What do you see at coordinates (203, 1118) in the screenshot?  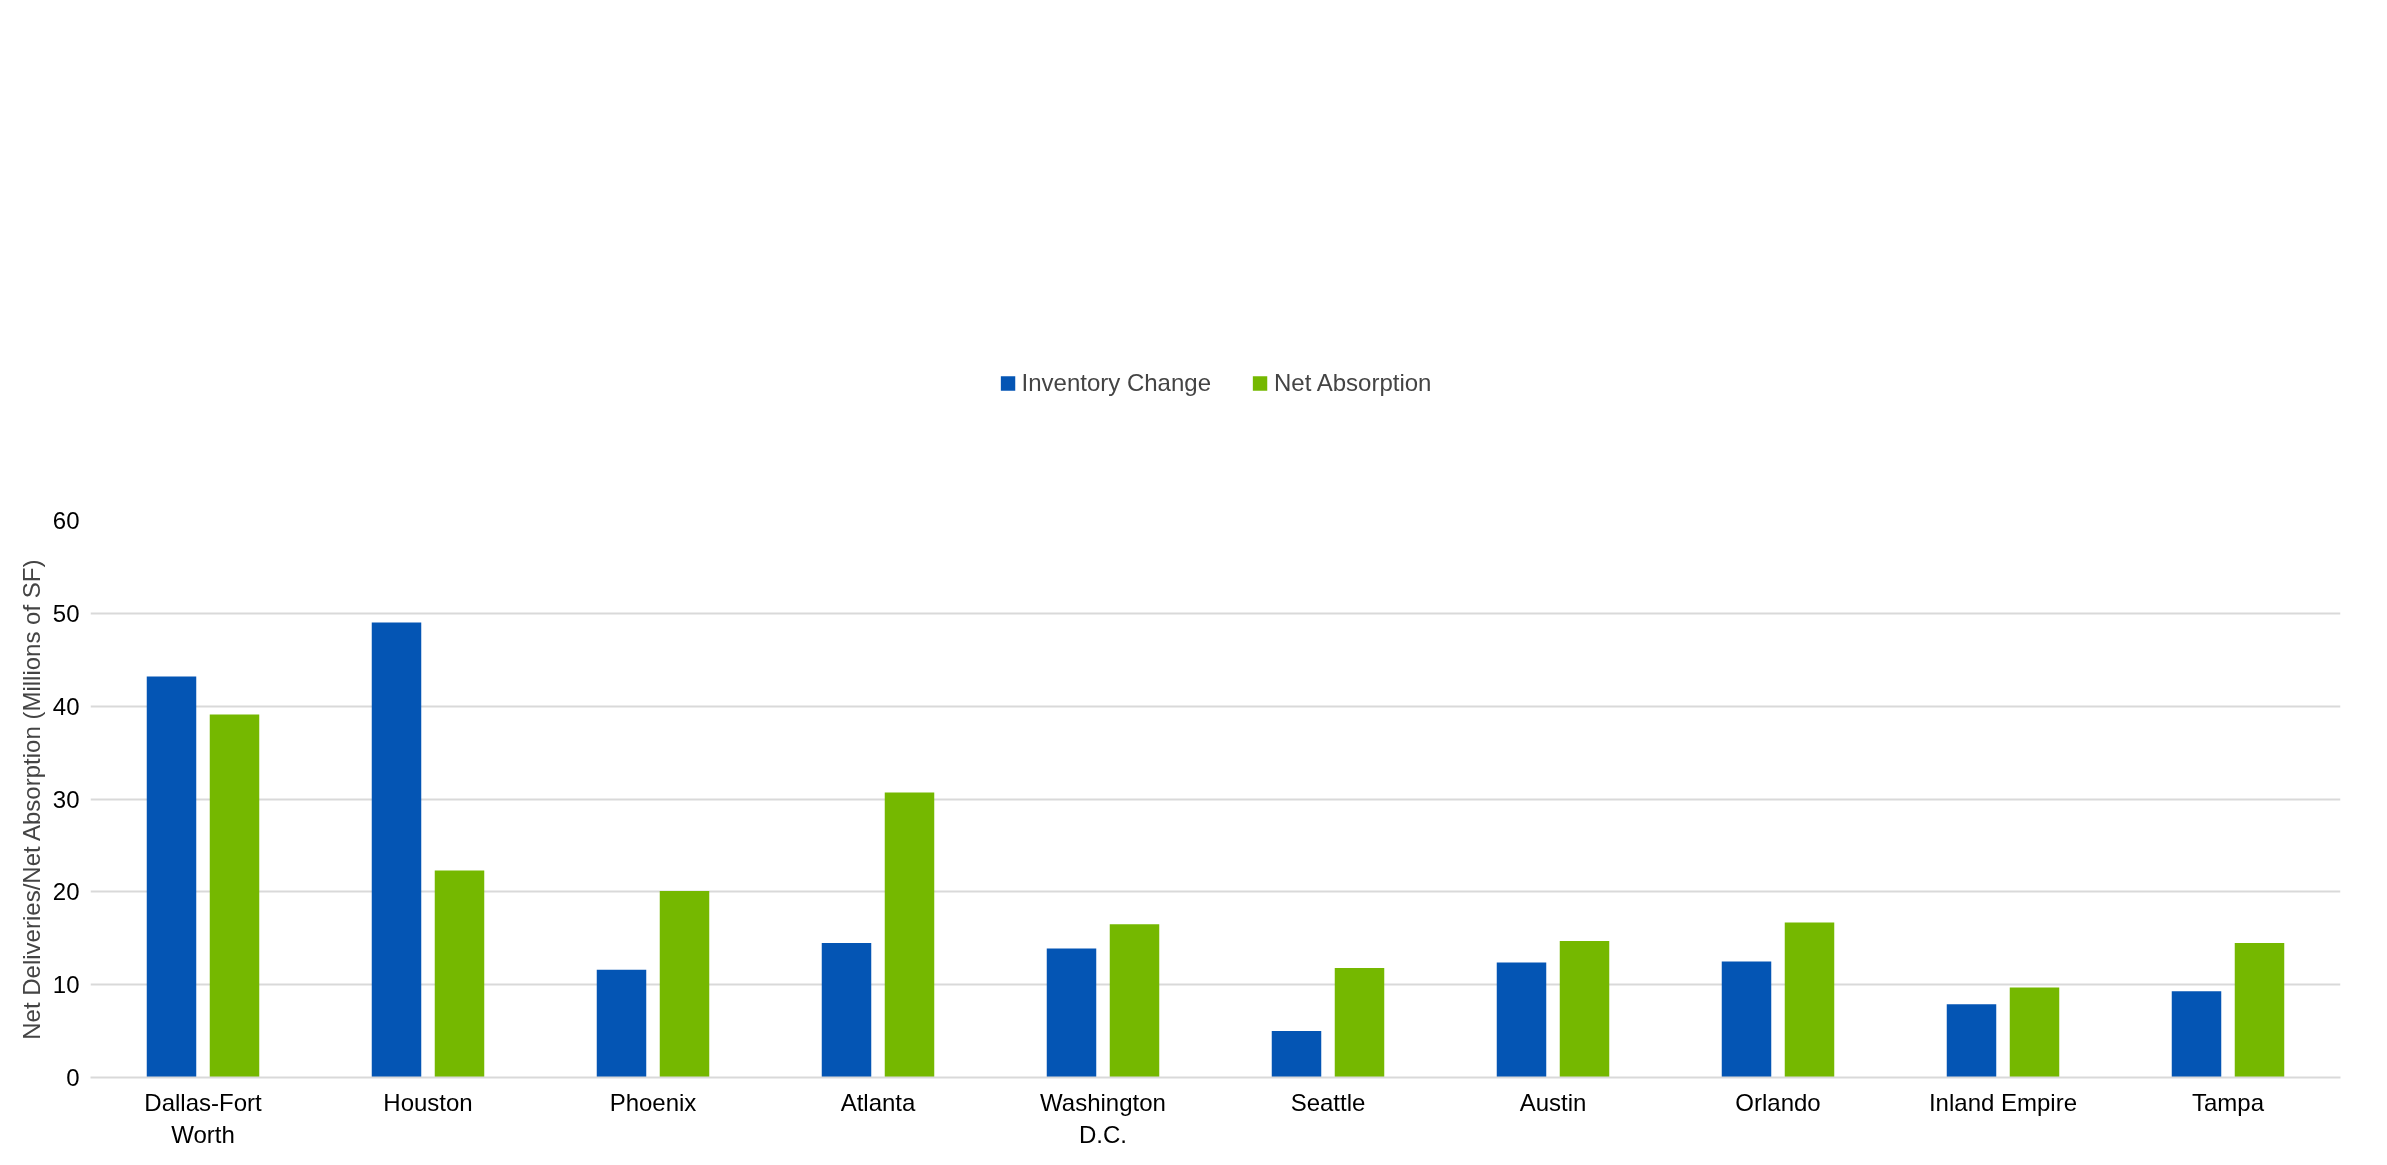 I see `x-tick-label: Dallas-Fort Worth` at bounding box center [203, 1118].